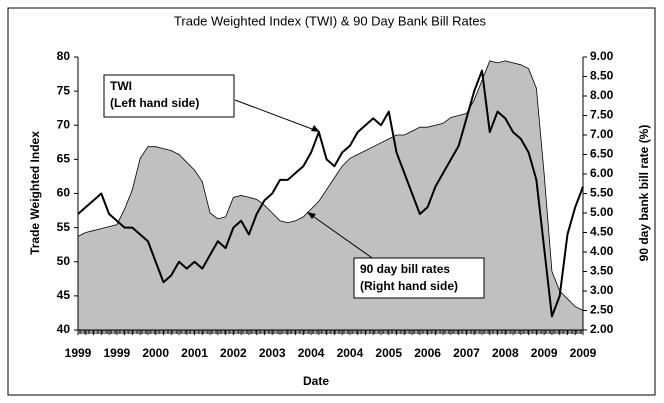  What do you see at coordinates (602, 310) in the screenshot?
I see `y2-tick-label: 2.50` at bounding box center [602, 310].